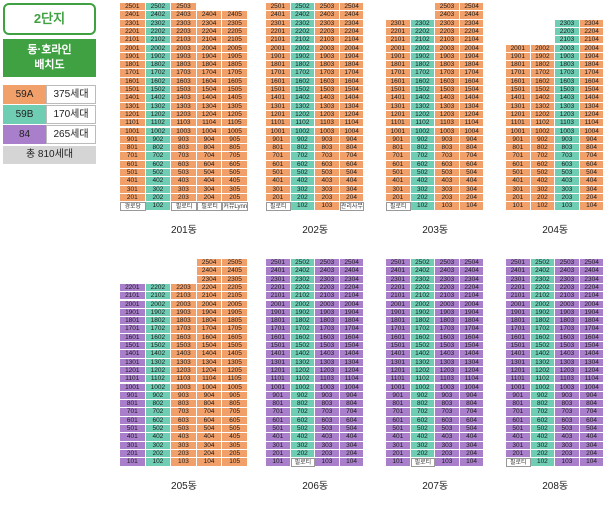  What do you see at coordinates (352, 181) in the screenshot?
I see `unit-cell: 404` at bounding box center [352, 181].